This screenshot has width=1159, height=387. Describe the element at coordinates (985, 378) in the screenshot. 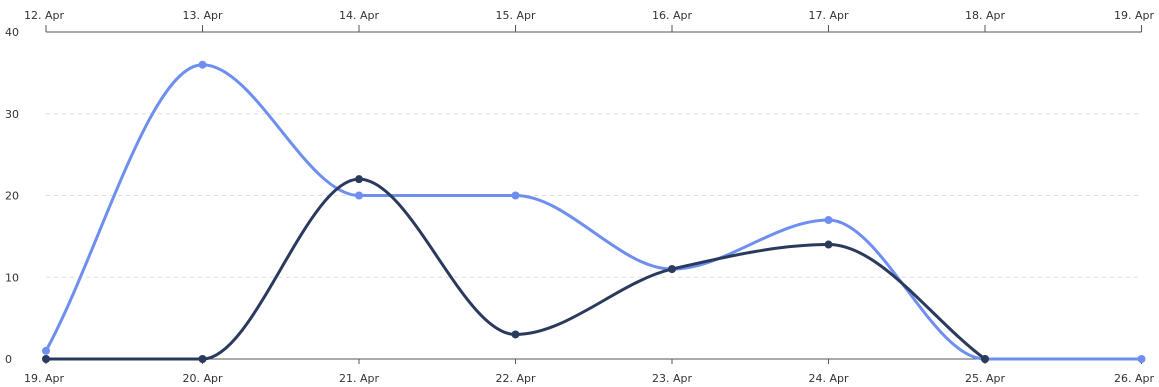

I see `bottom-x-tick-label: 25. Apr` at that location.